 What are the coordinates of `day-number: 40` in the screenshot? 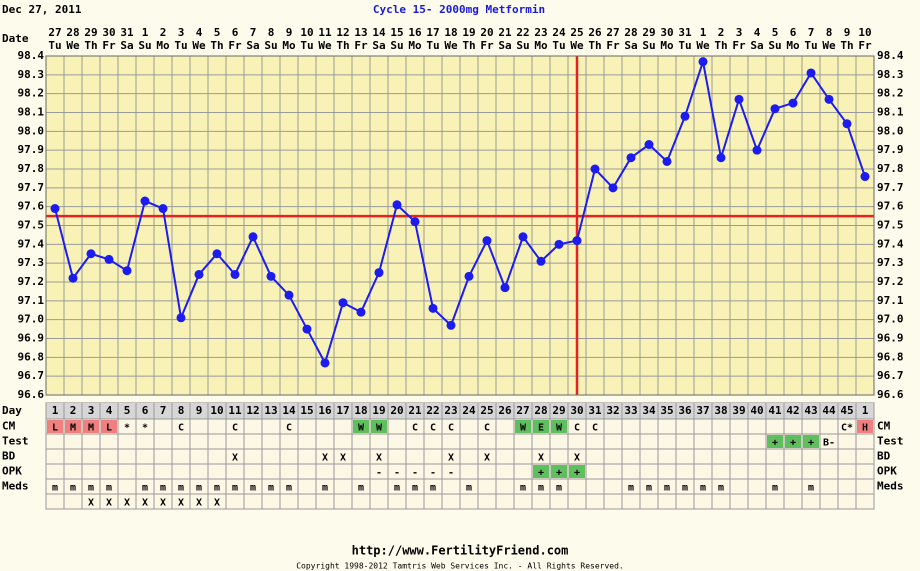 It's located at (756, 410).